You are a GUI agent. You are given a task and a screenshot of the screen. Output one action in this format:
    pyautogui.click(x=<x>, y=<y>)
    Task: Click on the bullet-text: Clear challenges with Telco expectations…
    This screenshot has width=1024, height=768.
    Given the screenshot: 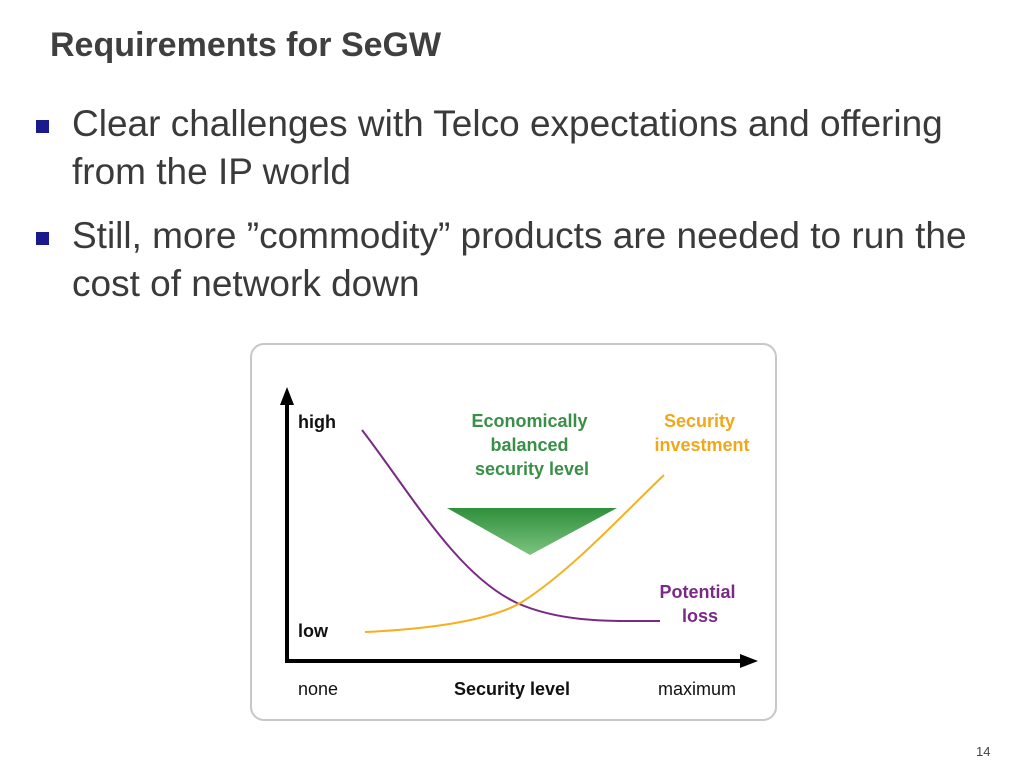 What is the action you would take?
    pyautogui.click(x=507, y=147)
    